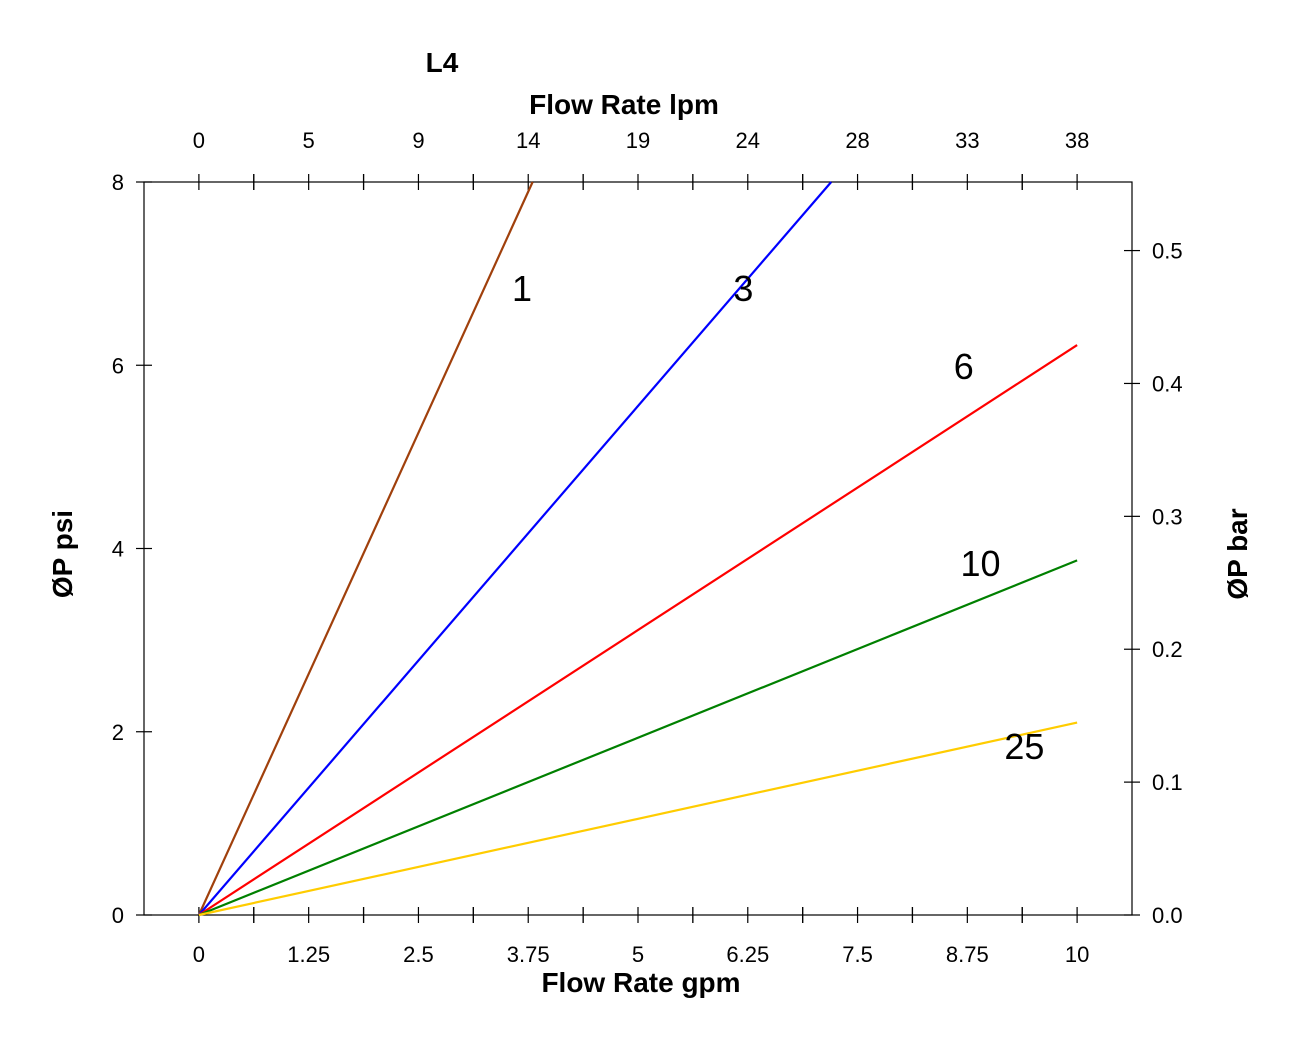 This screenshot has width=1314, height=1045. I want to click on y-tick-label-right: 0.3, so click(1167, 516).